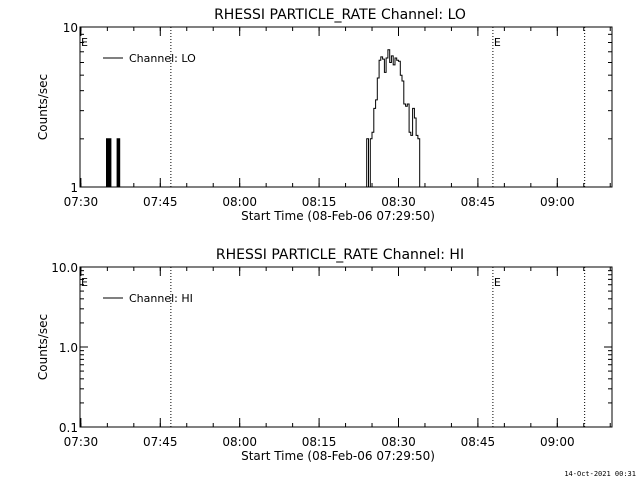 The image size is (640, 480). I want to click on y-tick-label: 10.0, so click(64, 268).